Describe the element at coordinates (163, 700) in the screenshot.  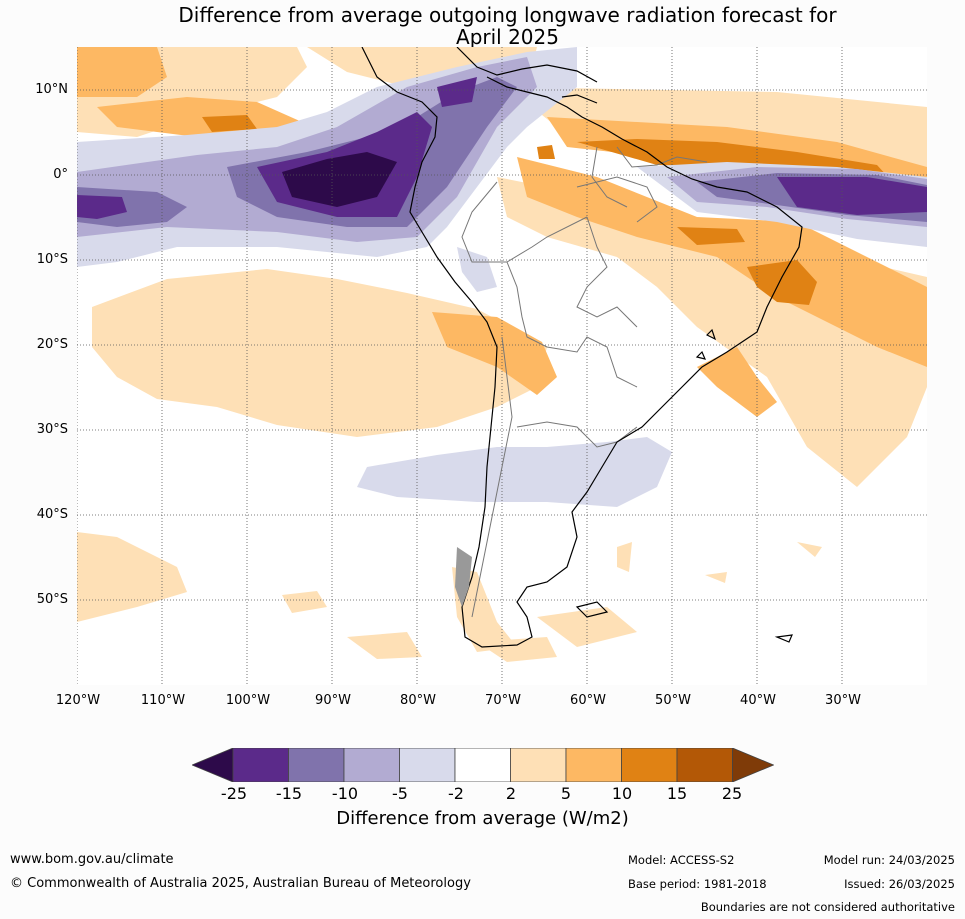
I see `lon-label-110w: 110°W` at that location.